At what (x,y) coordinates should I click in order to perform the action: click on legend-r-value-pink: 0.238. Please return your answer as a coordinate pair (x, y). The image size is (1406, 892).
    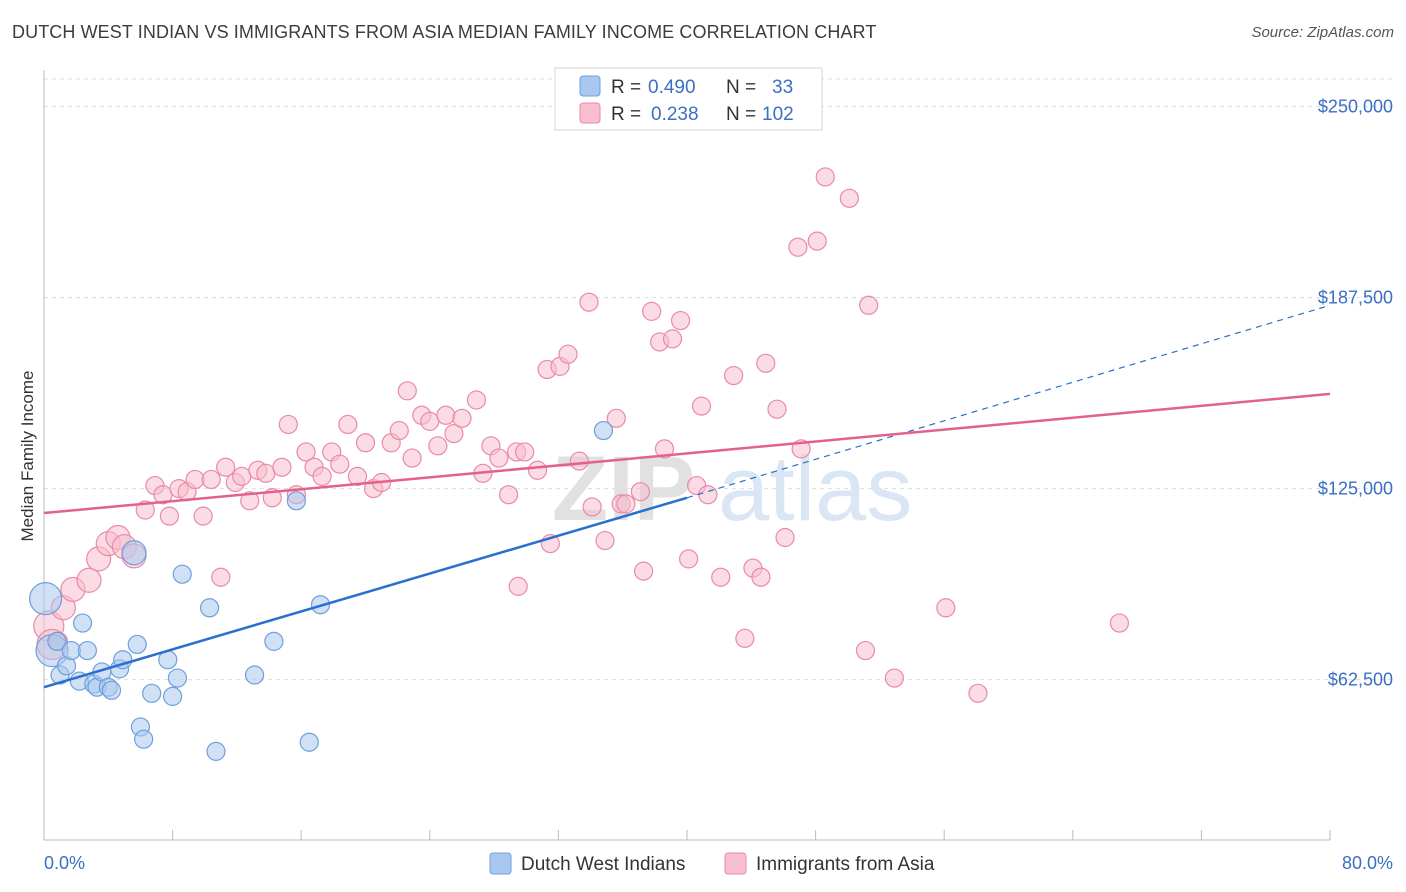
    Looking at the image, I should click on (675, 114).